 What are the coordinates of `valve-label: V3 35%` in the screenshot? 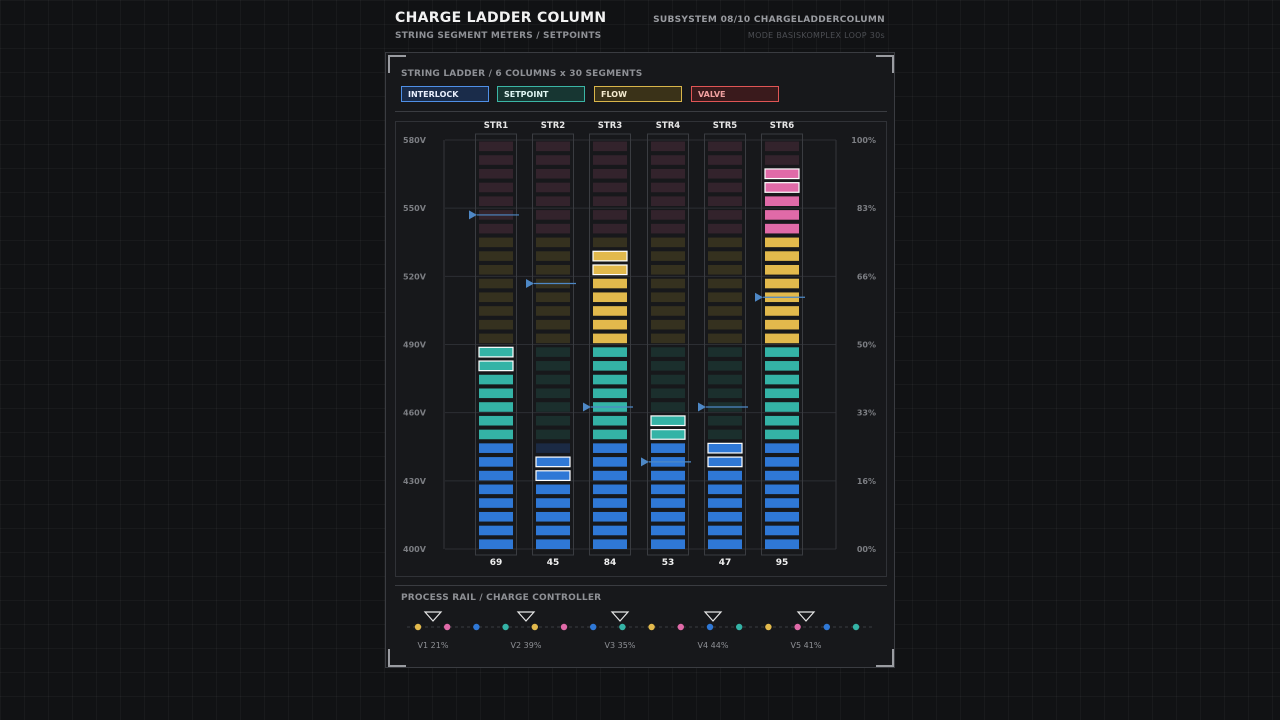 It's located at (620, 645).